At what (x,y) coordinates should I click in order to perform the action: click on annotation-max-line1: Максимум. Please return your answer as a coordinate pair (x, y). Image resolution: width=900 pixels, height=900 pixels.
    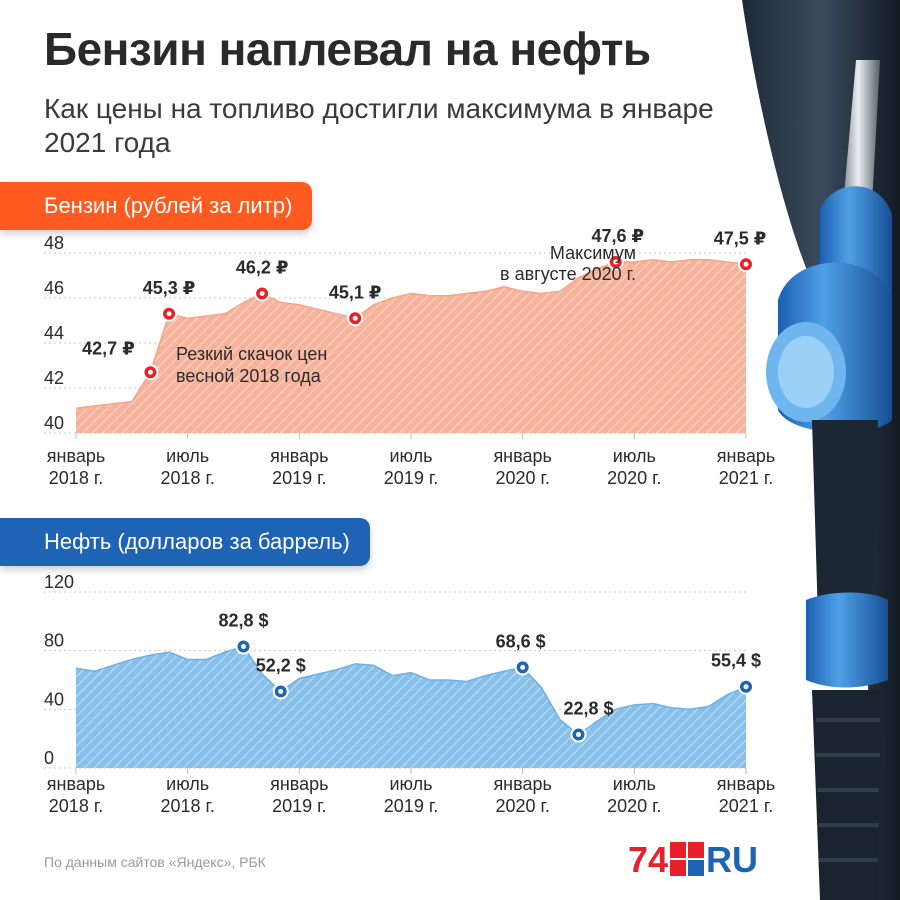
    Looking at the image, I should click on (593, 253).